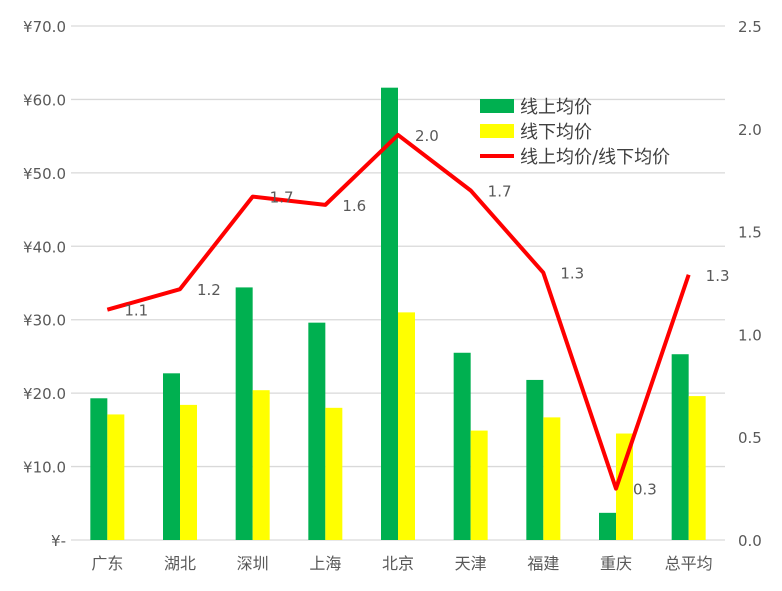 The height and width of the screenshot is (591, 782). What do you see at coordinates (44, 100) in the screenshot?
I see `left-axis-tick-label: ¥60.0` at bounding box center [44, 100].